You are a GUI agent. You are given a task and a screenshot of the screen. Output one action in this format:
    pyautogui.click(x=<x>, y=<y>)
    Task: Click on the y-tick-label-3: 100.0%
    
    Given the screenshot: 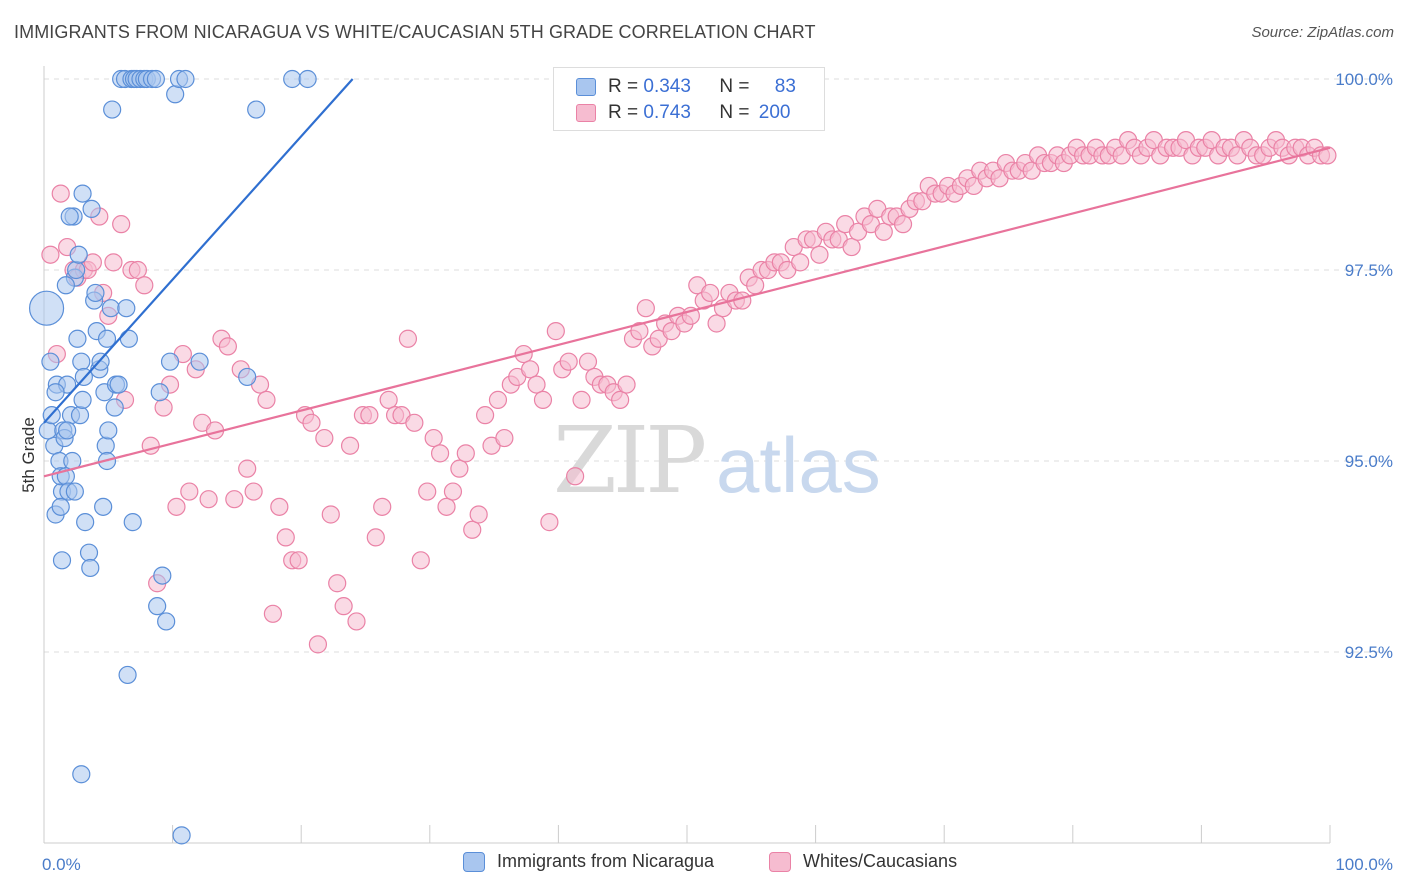 What is the action you would take?
    pyautogui.click(x=1364, y=79)
    